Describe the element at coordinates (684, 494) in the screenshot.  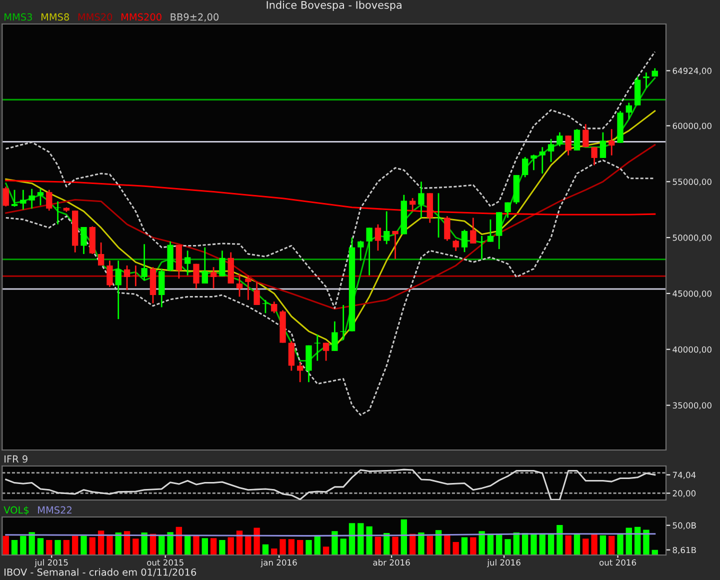
I see `y-tick-label: 20,00` at that location.